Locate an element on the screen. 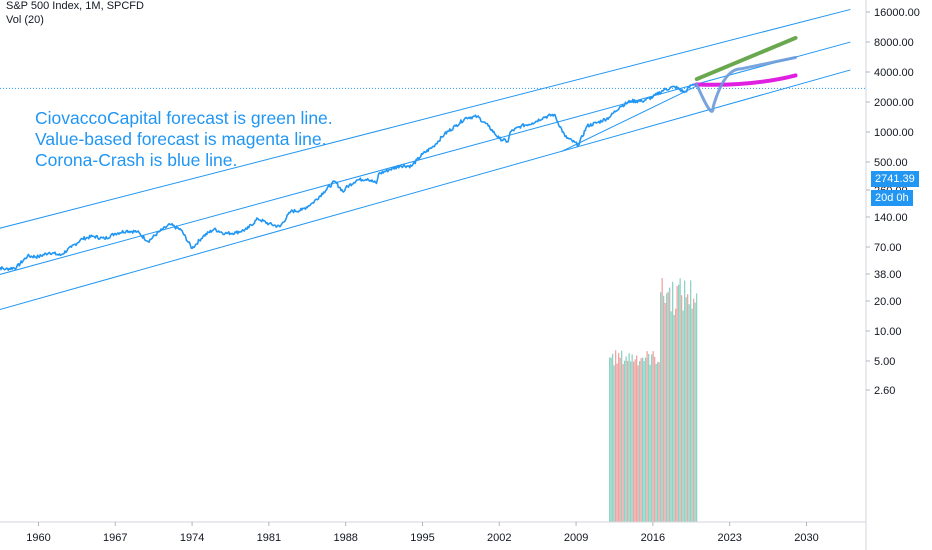  time-tick-label: 2030 is located at coordinates (806, 538).